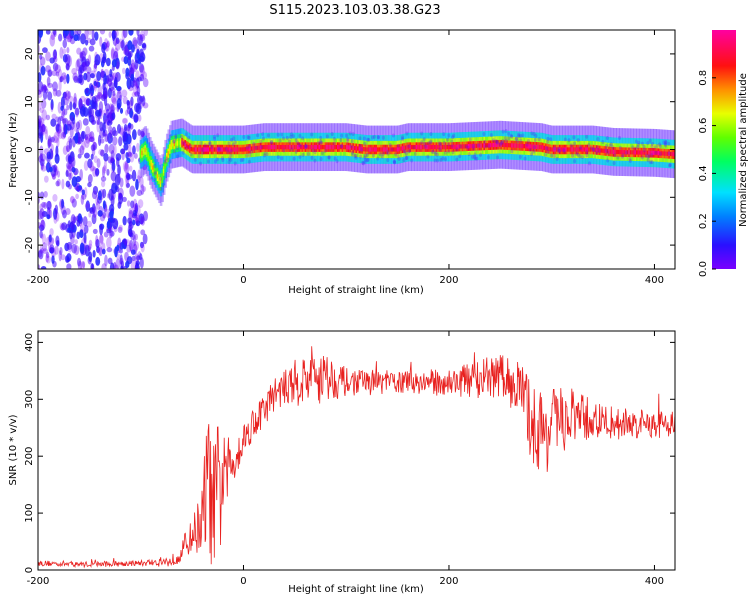  Describe the element at coordinates (703, 78) in the screenshot. I see `colorbar-tick-label: 0.8` at that location.